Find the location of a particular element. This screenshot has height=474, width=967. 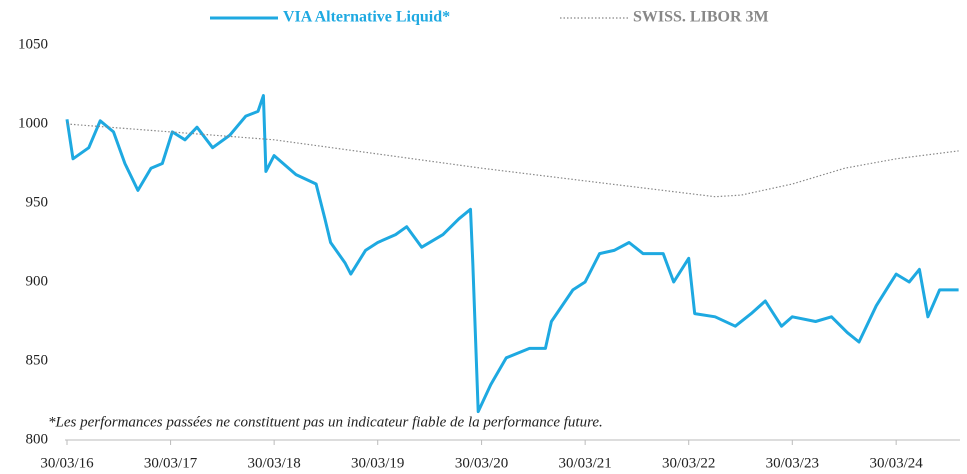

x-tick-label: 30/03/24 is located at coordinates (896, 463).